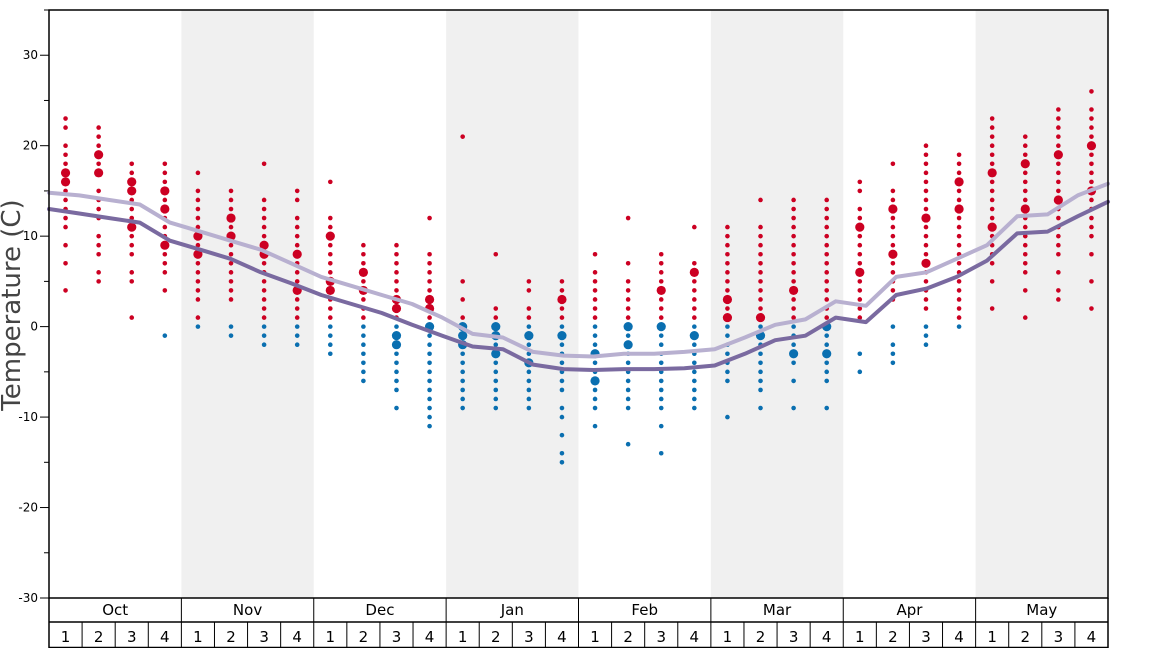 This screenshot has width=1168, height=648. I want to click on month-label-apr: Apr, so click(909, 610).